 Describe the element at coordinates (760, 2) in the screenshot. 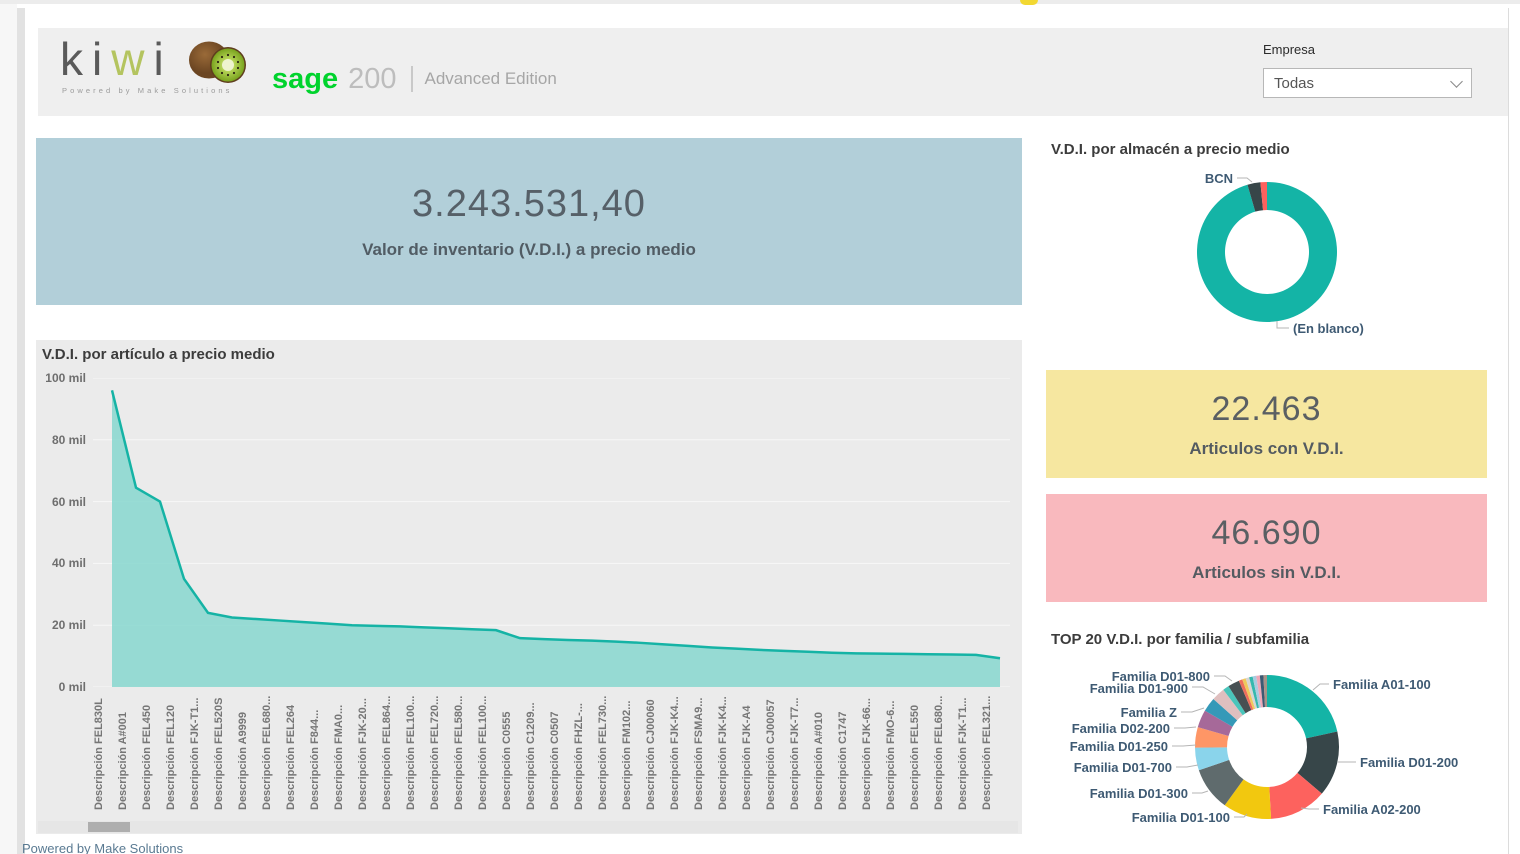

I see `browser-top-strip` at that location.